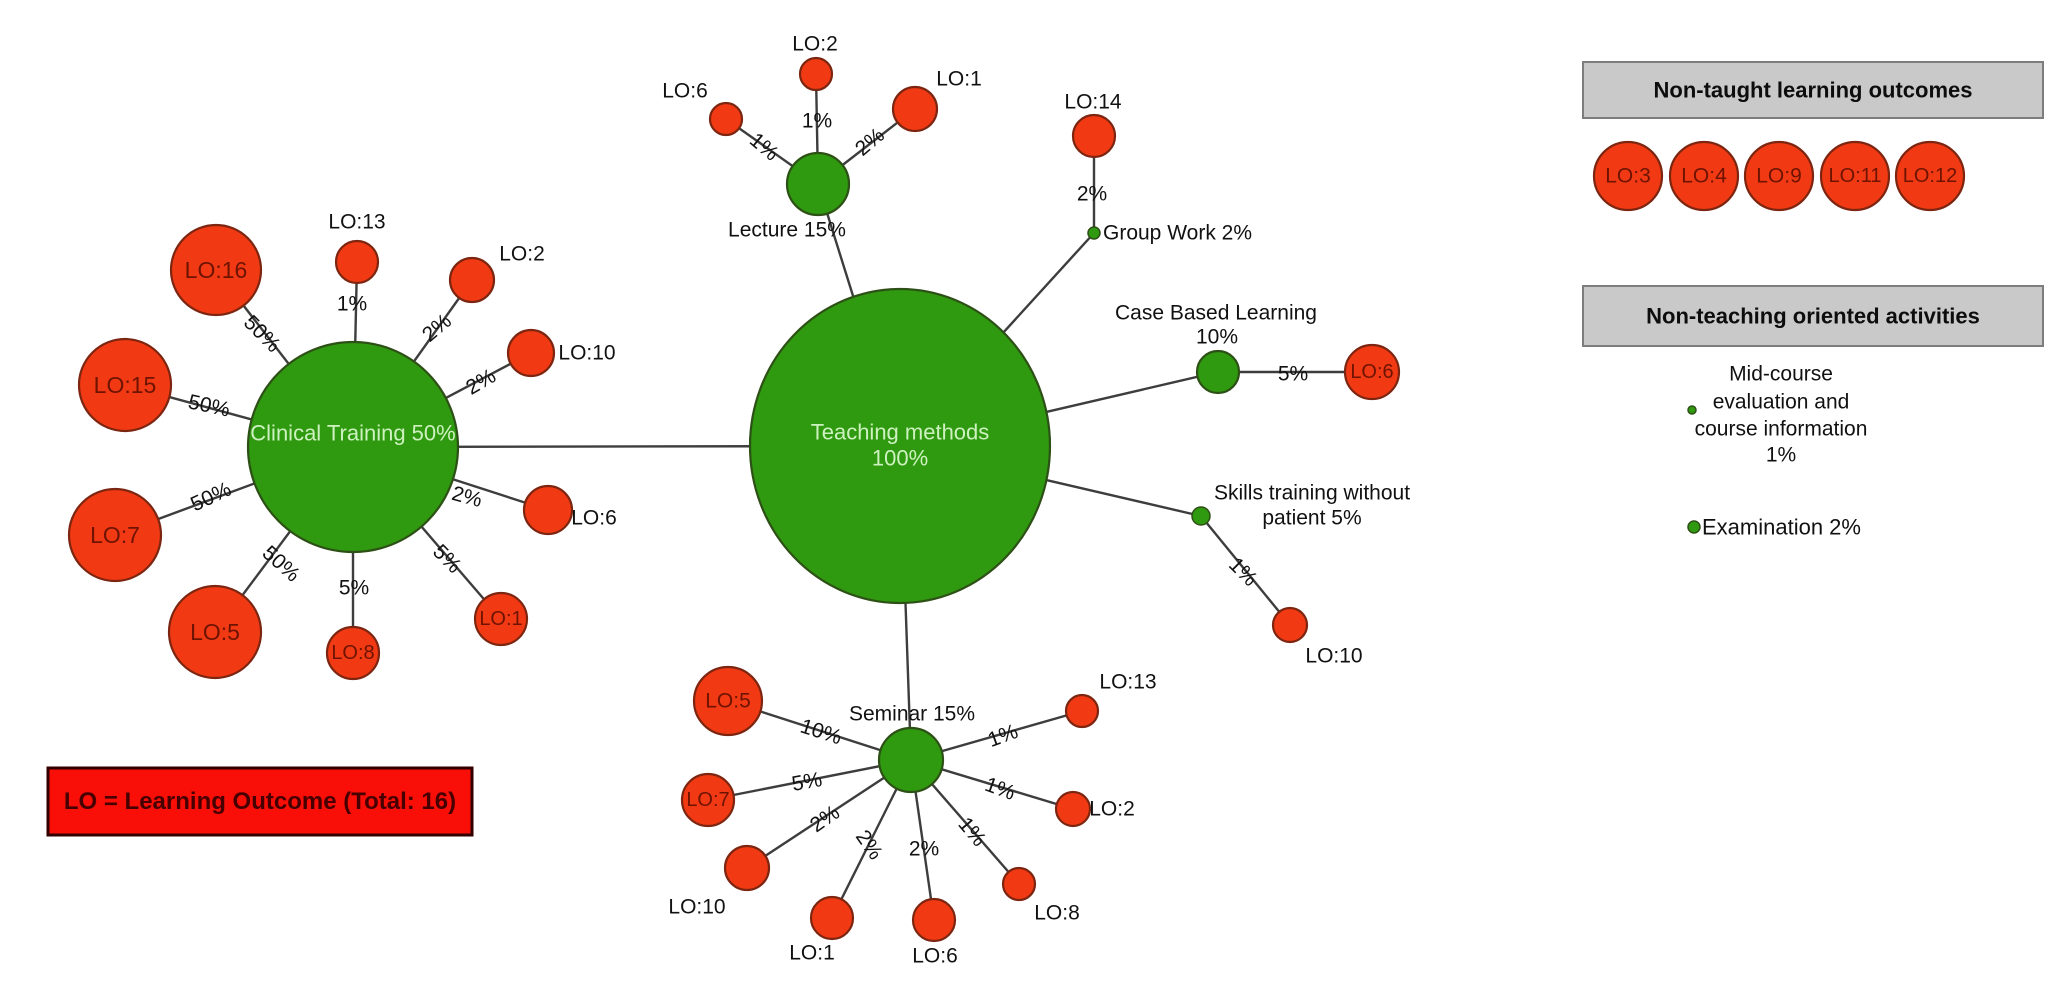 The height and width of the screenshot is (1001, 2059). I want to click on node-c-lo2, so click(472, 280).